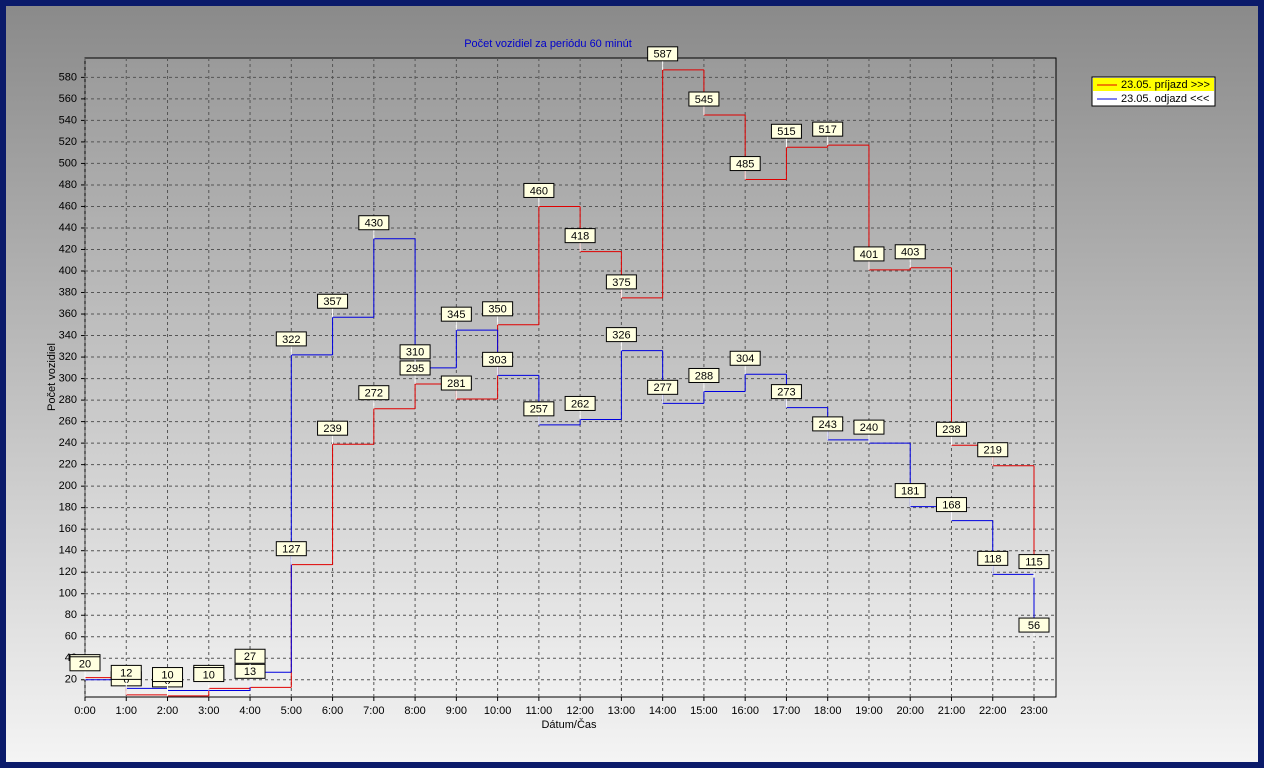 The width and height of the screenshot is (1264, 773). What do you see at coordinates (1165, 99) in the screenshot?
I see `legend-label: 23.05. odjazd <<<` at bounding box center [1165, 99].